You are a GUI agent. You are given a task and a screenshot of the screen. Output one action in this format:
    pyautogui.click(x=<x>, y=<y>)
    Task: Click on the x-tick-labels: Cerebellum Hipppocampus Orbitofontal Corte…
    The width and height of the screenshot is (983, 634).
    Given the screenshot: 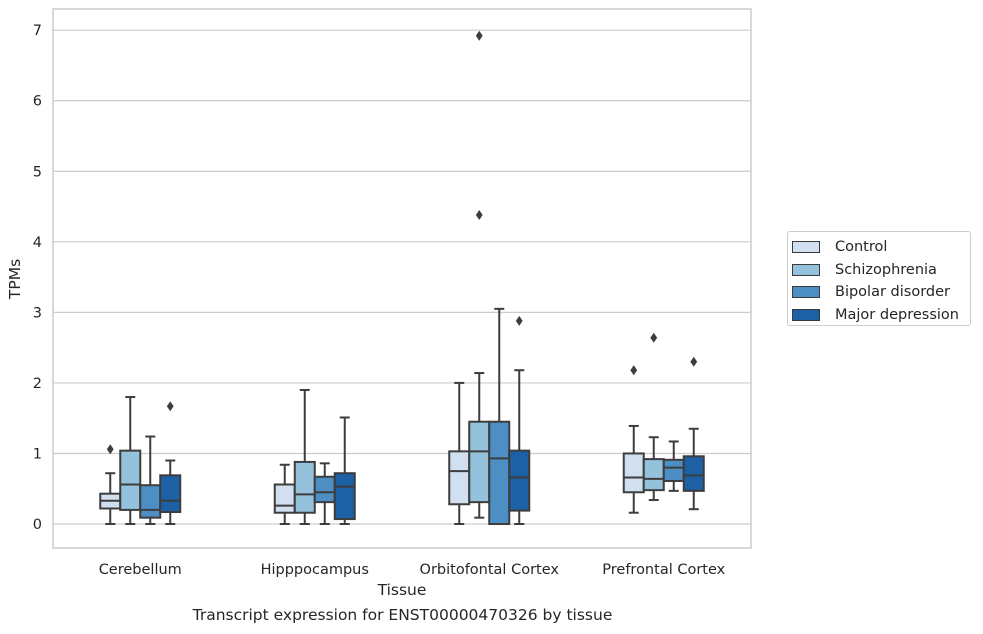 What is the action you would take?
    pyautogui.click(x=412, y=570)
    